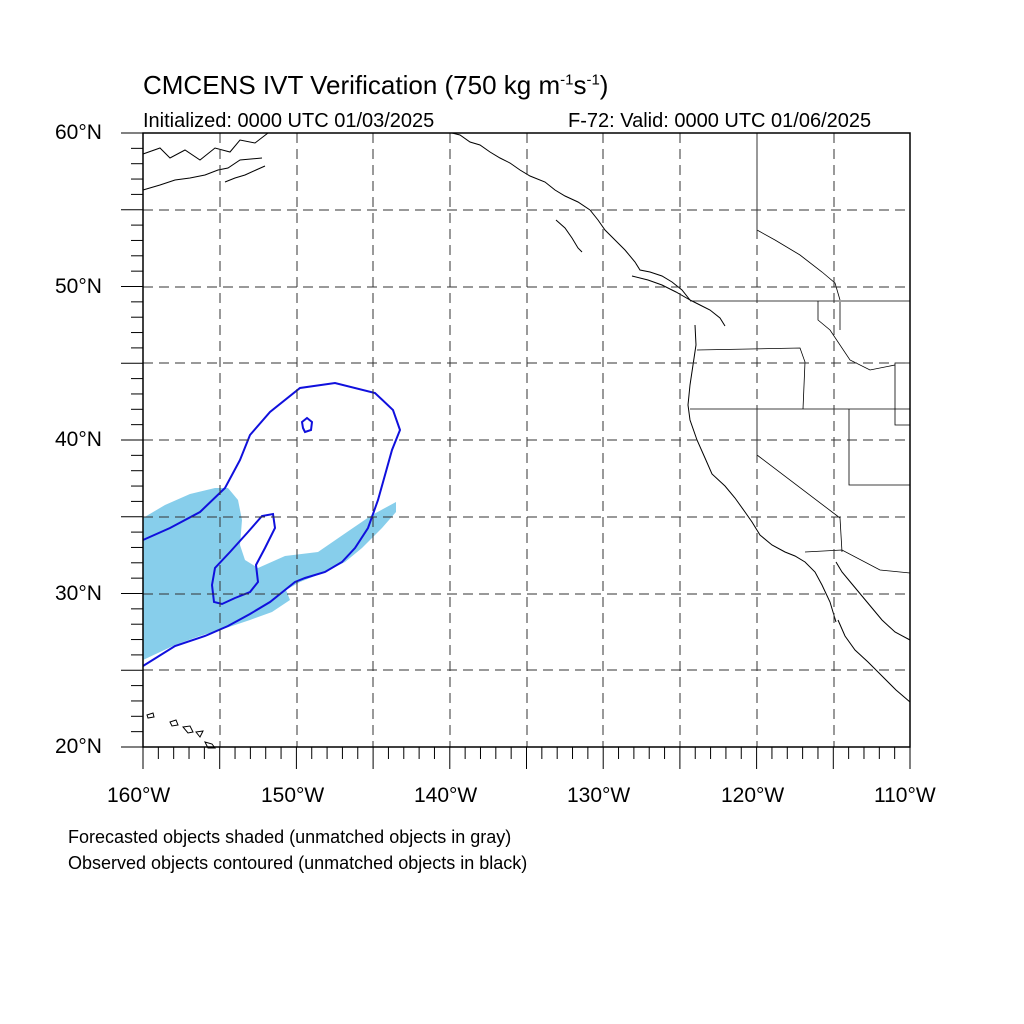 The width and height of the screenshot is (1024, 1024). Describe the element at coordinates (243, 559) in the screenshot. I see `observed-inner-contour` at that location.